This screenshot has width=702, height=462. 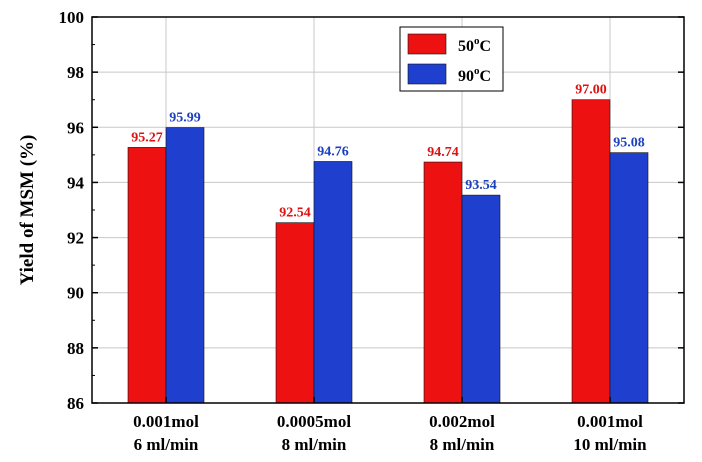 I want to click on data-label-90-0: 95.99, so click(x=185, y=118).